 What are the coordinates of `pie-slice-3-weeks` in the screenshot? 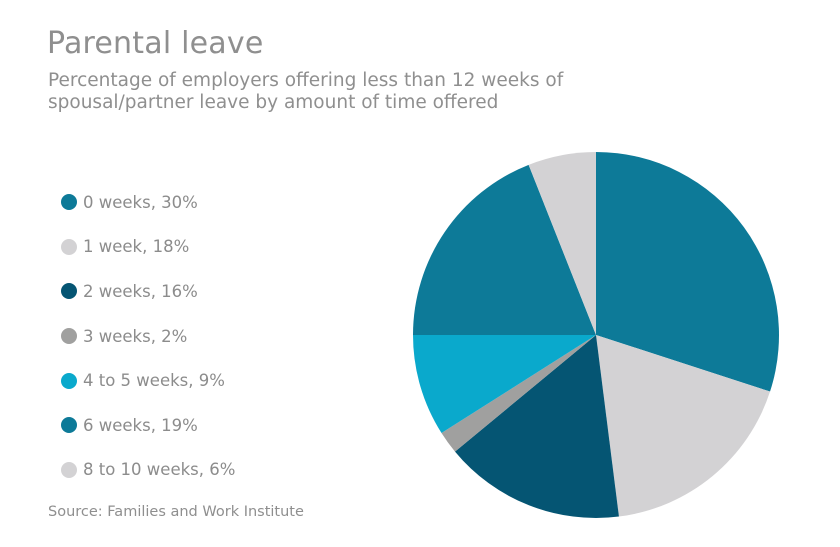 It's located at (518, 393).